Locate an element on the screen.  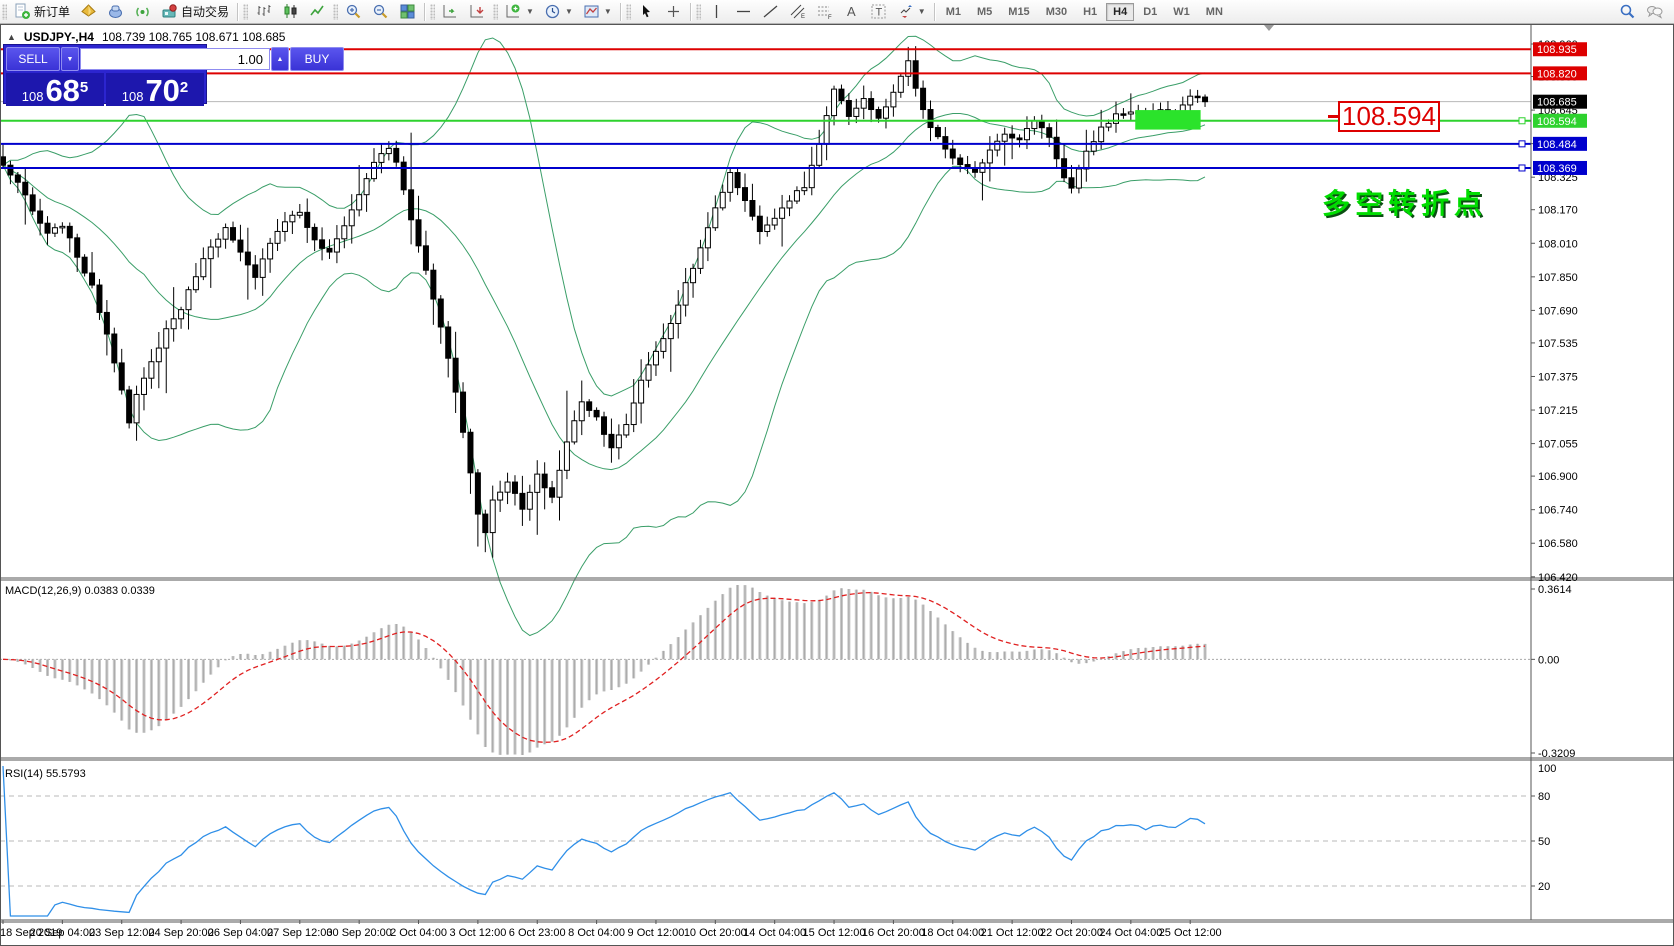
svg-text: 108.685 is located at coordinates (1557, 103).